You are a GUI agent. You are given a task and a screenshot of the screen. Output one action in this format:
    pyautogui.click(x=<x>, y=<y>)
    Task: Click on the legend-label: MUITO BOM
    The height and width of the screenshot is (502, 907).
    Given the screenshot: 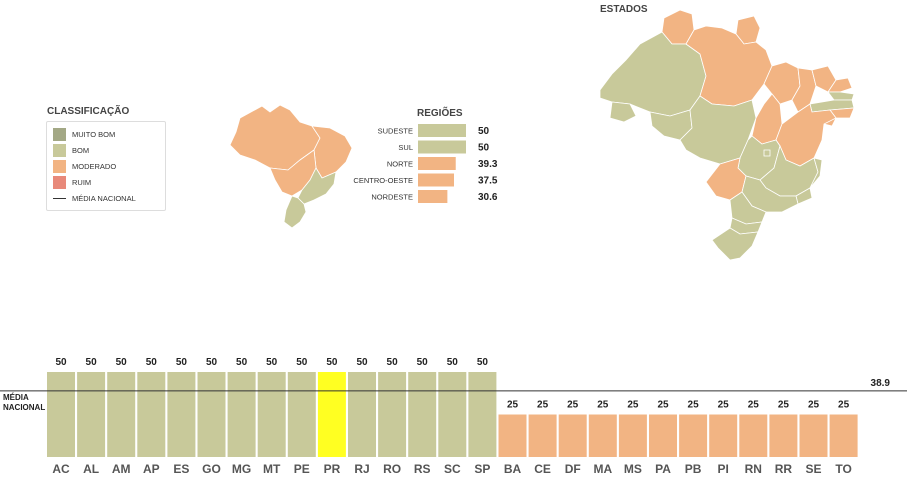 What is the action you would take?
    pyautogui.click(x=94, y=134)
    